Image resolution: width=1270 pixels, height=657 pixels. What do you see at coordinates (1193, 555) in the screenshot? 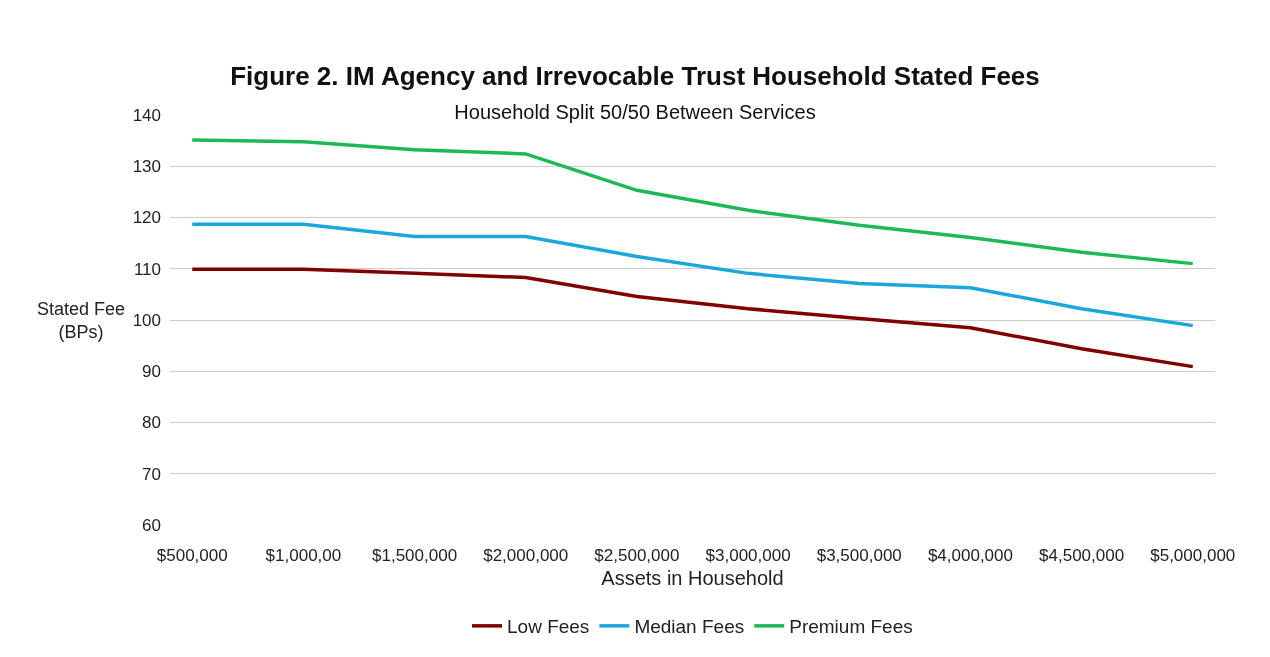
I see `x-tick-label: $5,000,000` at bounding box center [1193, 555].